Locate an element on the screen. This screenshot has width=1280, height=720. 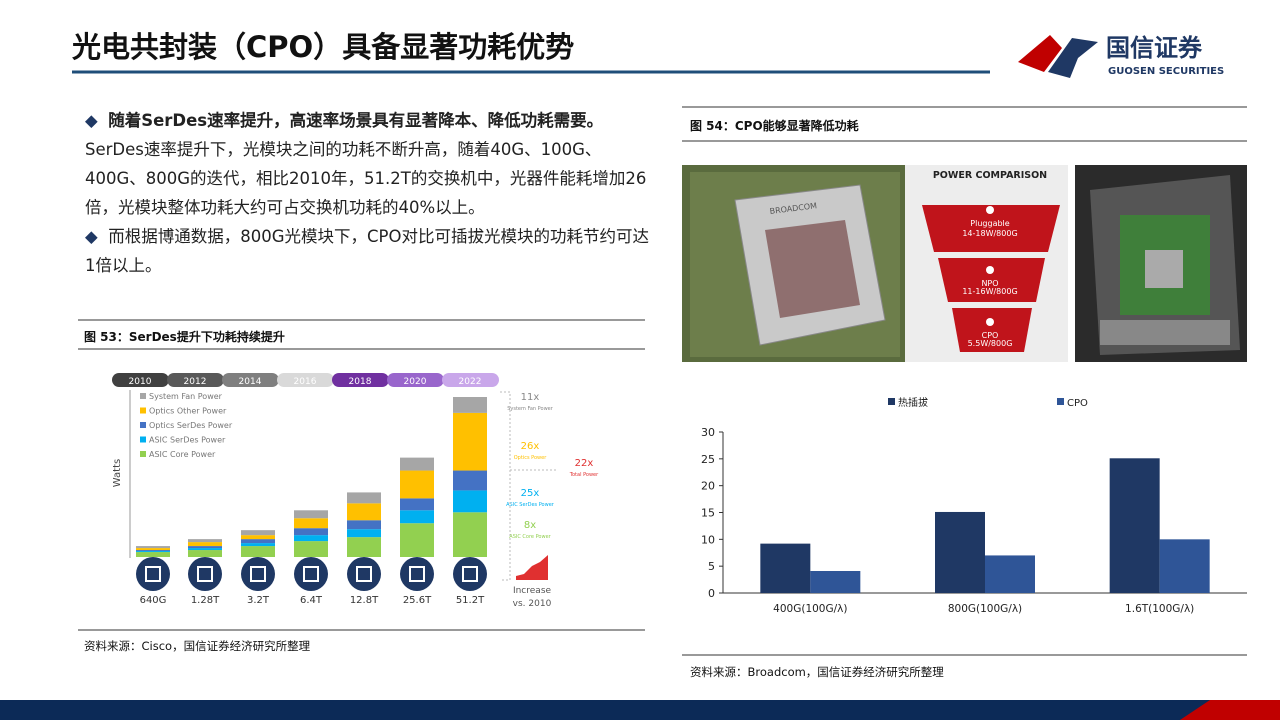
legend-label: 热插拔 is located at coordinates (913, 402).